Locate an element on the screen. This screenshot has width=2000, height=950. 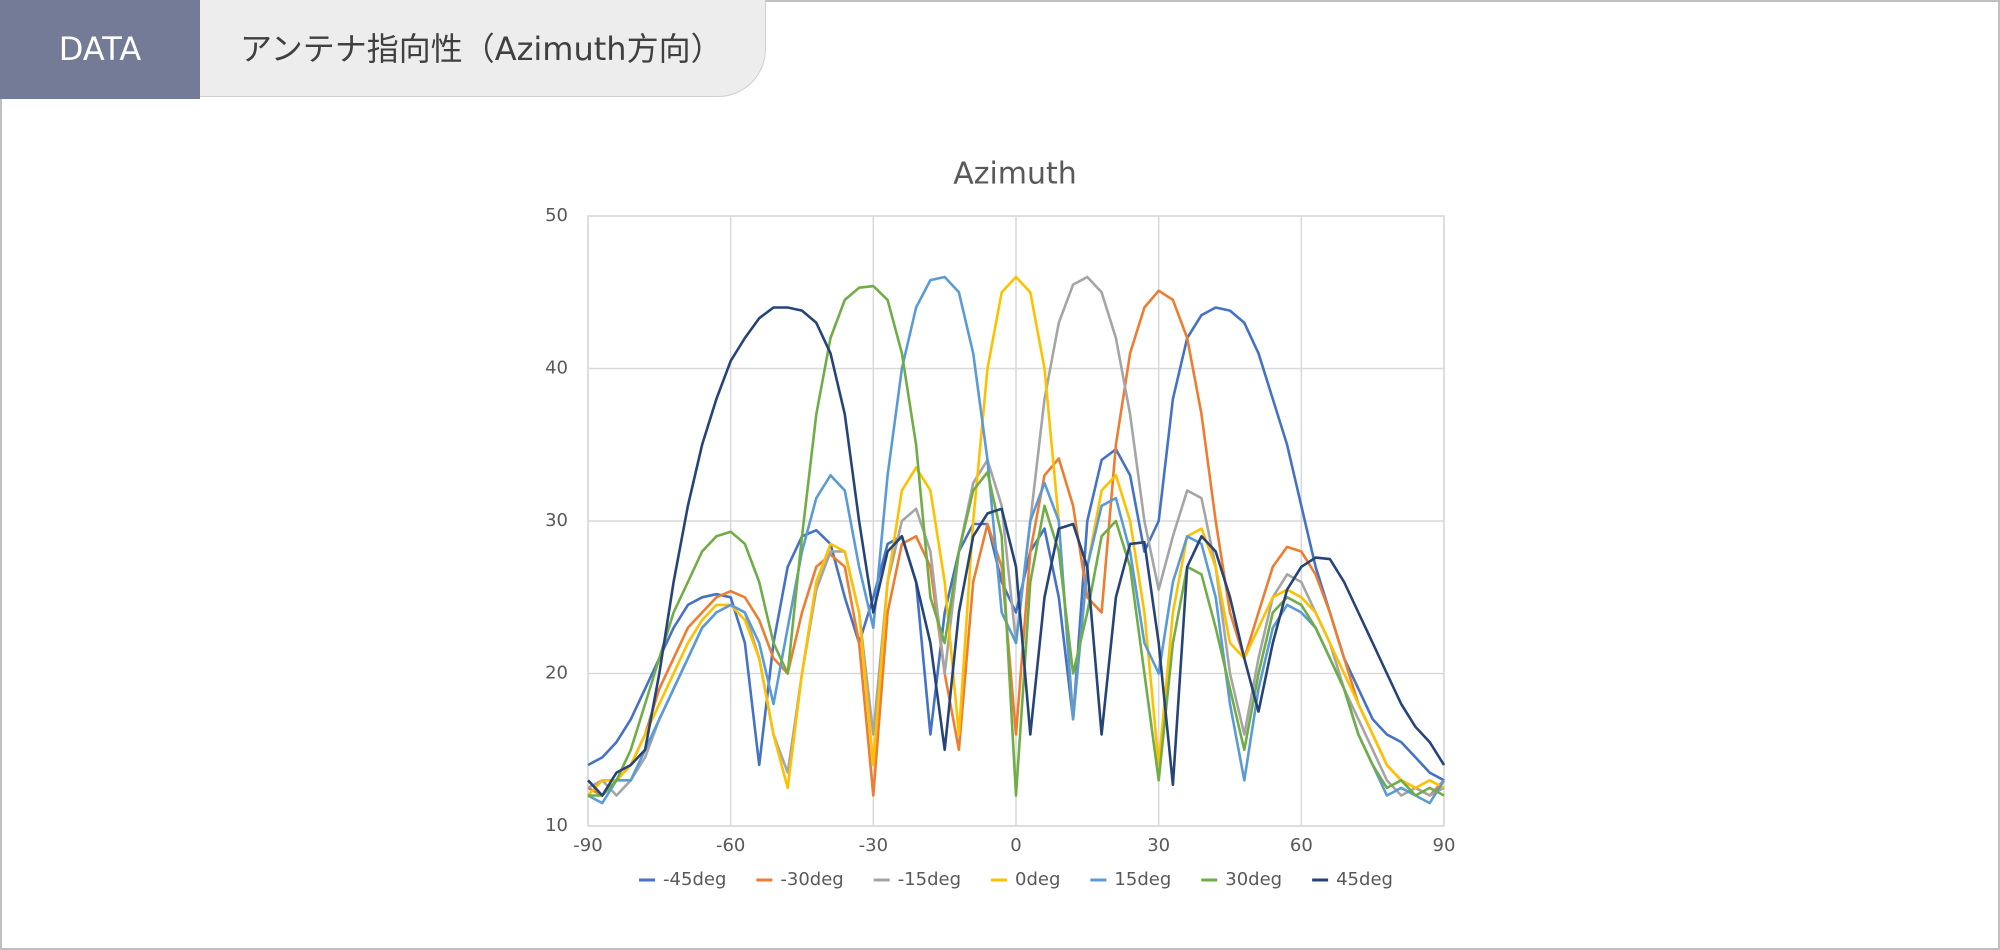
section-label: DATA is located at coordinates (100, 49).